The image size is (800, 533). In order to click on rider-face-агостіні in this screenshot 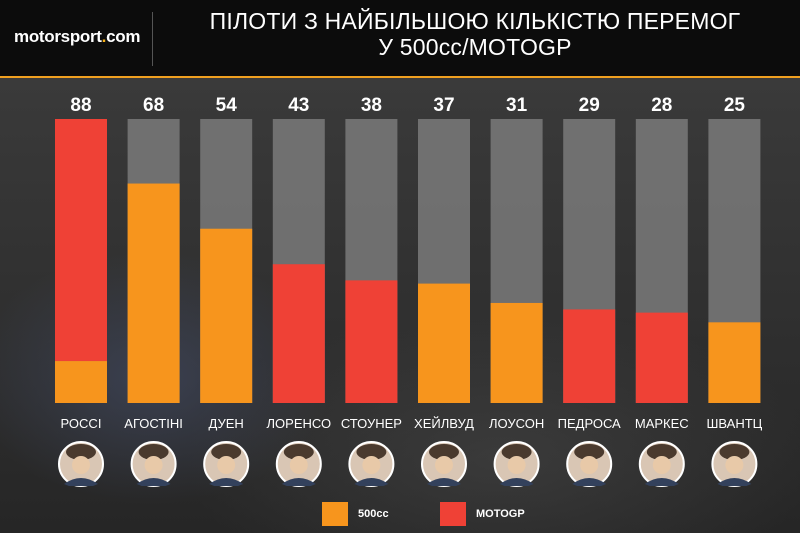, I will do `click(153, 465)`.